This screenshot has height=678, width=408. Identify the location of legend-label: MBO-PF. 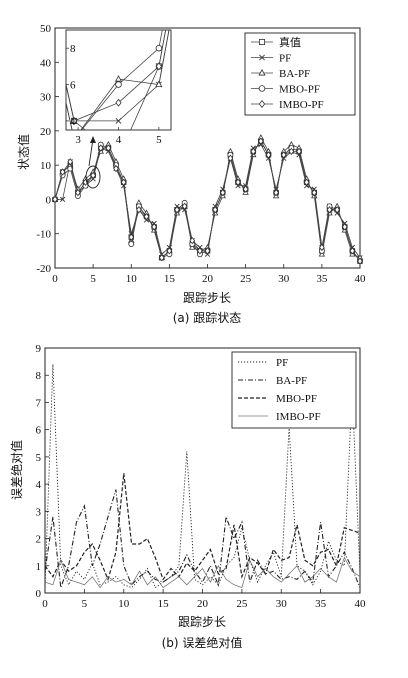
(296, 399).